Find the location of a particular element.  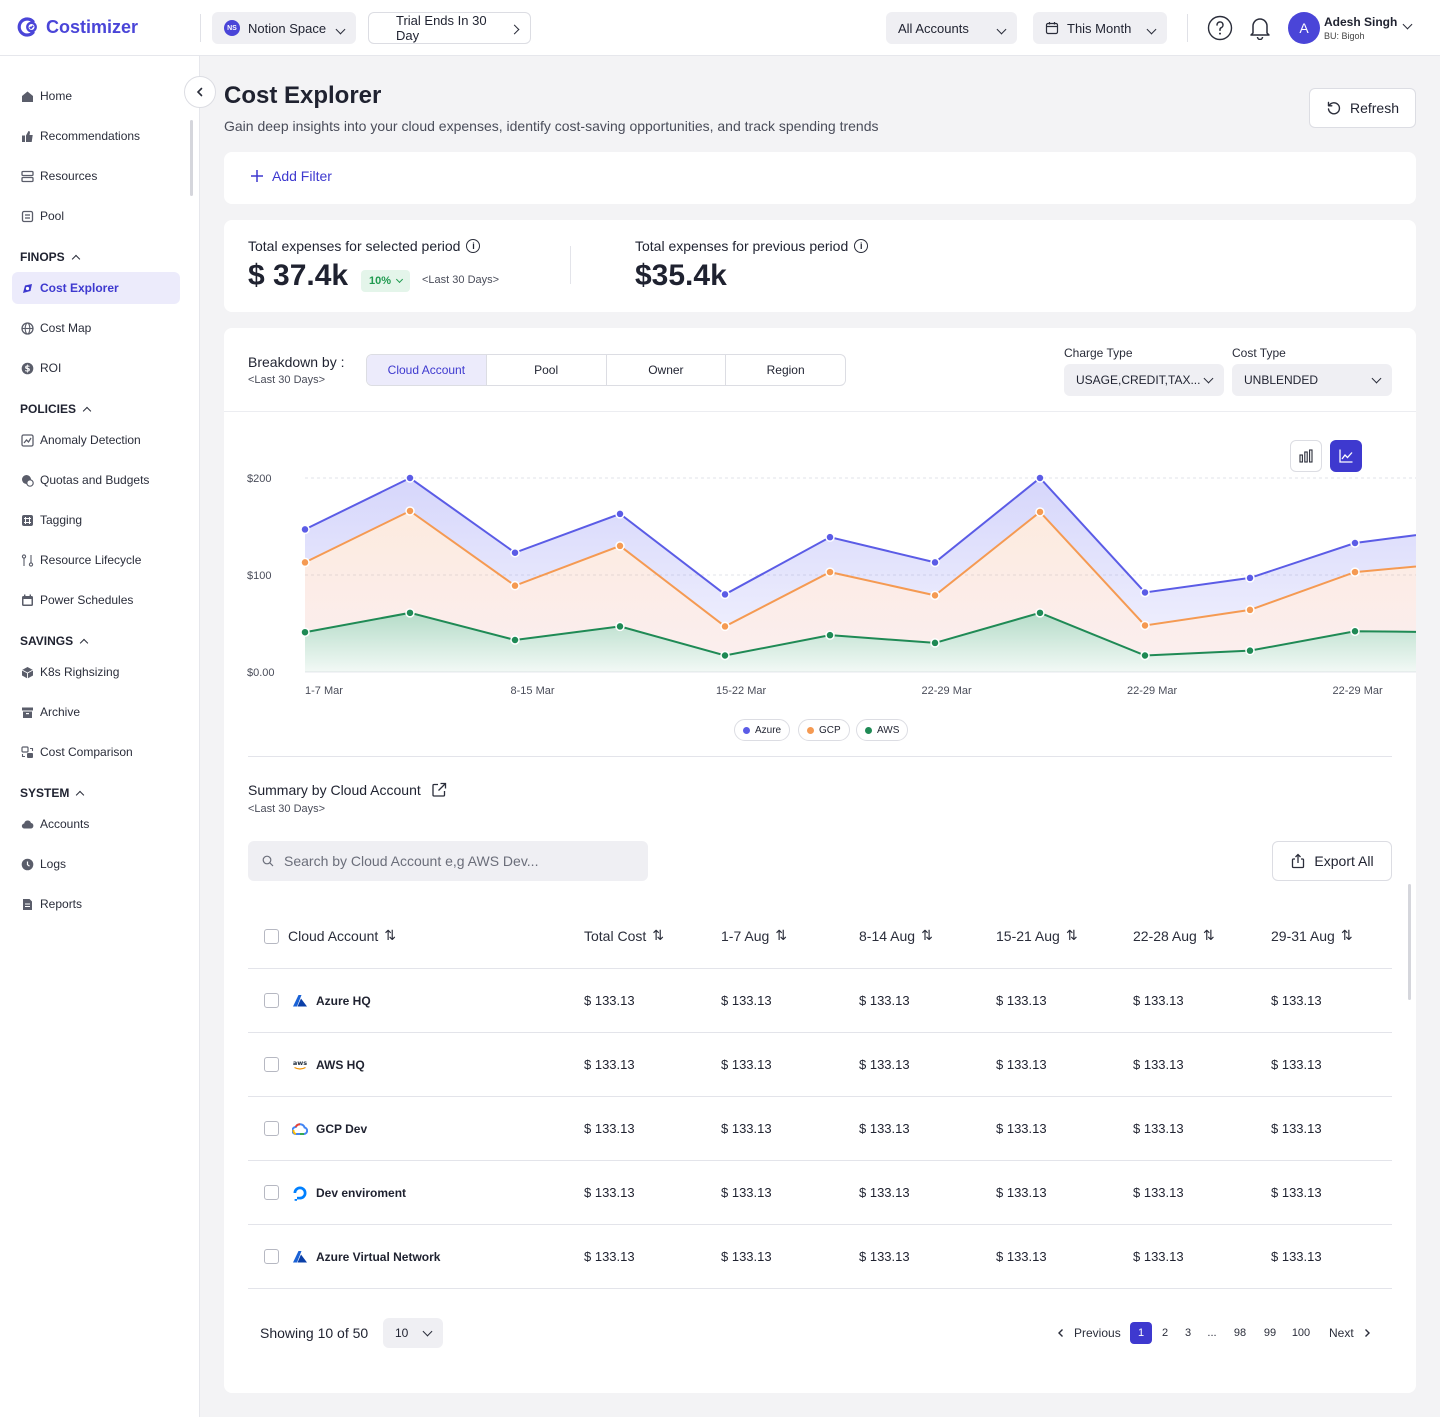

legend-item-aws: AWS is located at coordinates (882, 730).